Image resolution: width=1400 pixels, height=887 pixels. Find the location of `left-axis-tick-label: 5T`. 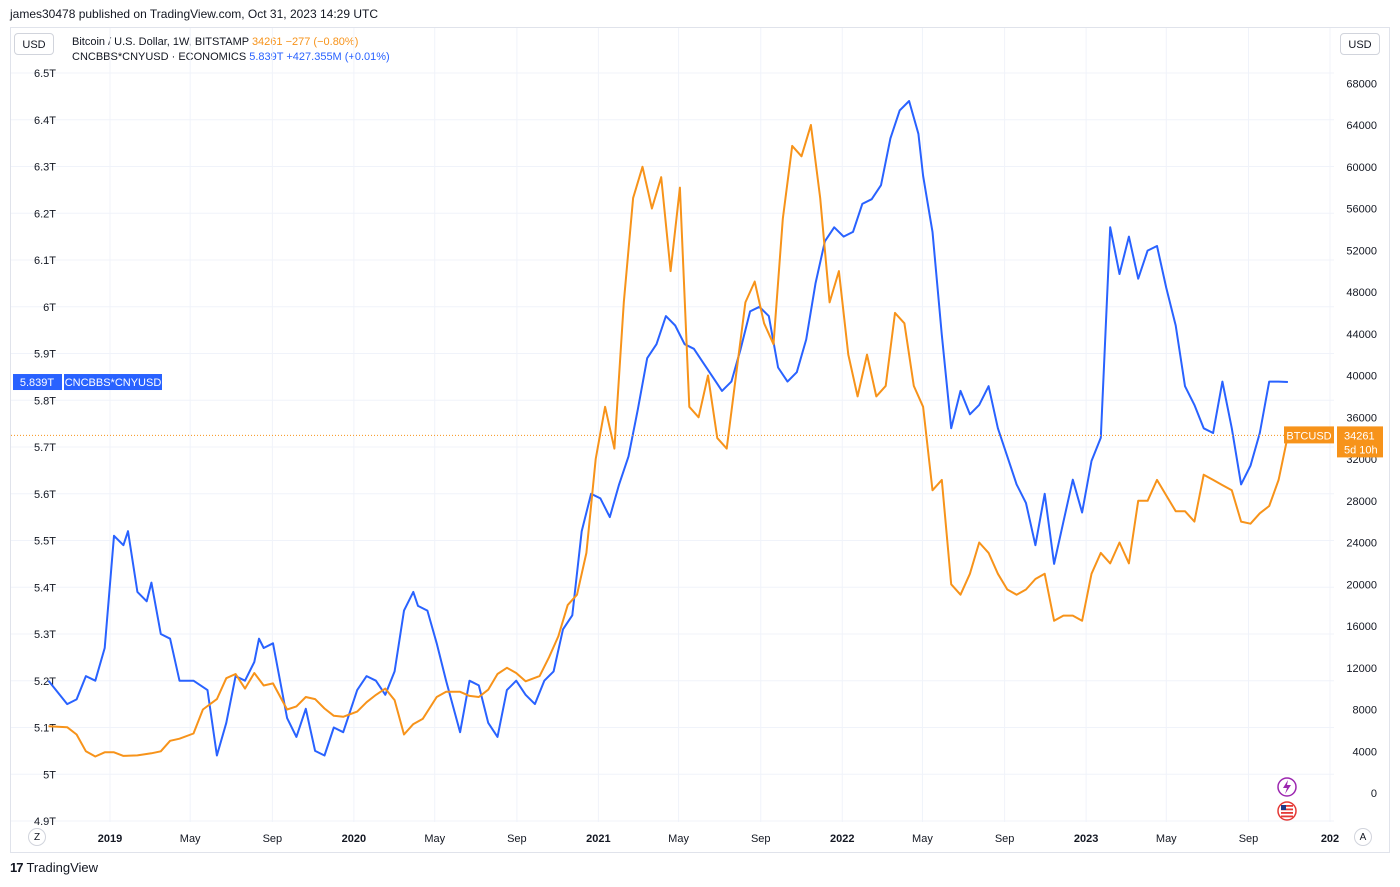

left-axis-tick-label: 5T is located at coordinates (49, 775).